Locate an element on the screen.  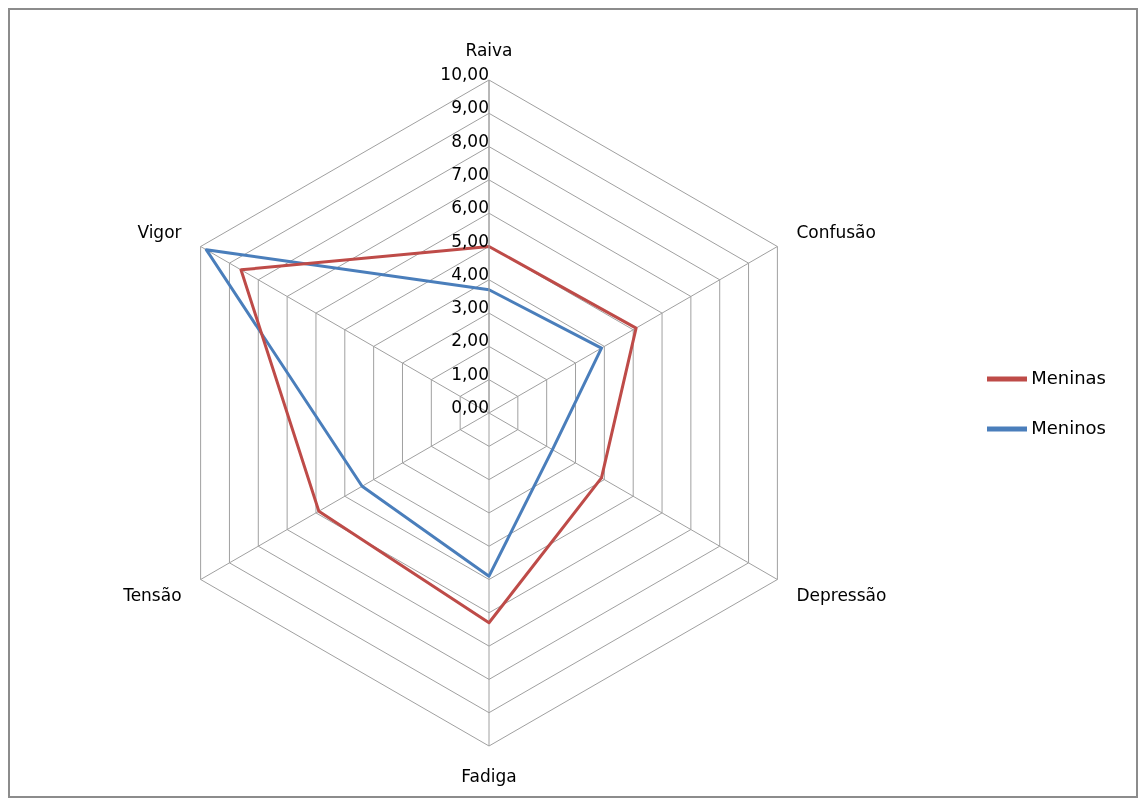
y-tick-label: 5,00 is located at coordinates (470, 240).